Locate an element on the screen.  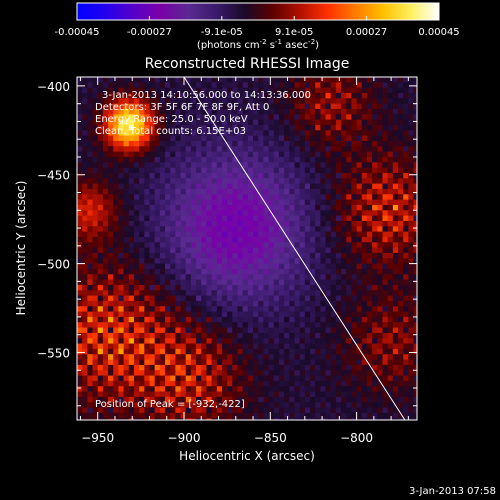
colorbar-tick-label: 9.1e-05 is located at coordinates (294, 32).